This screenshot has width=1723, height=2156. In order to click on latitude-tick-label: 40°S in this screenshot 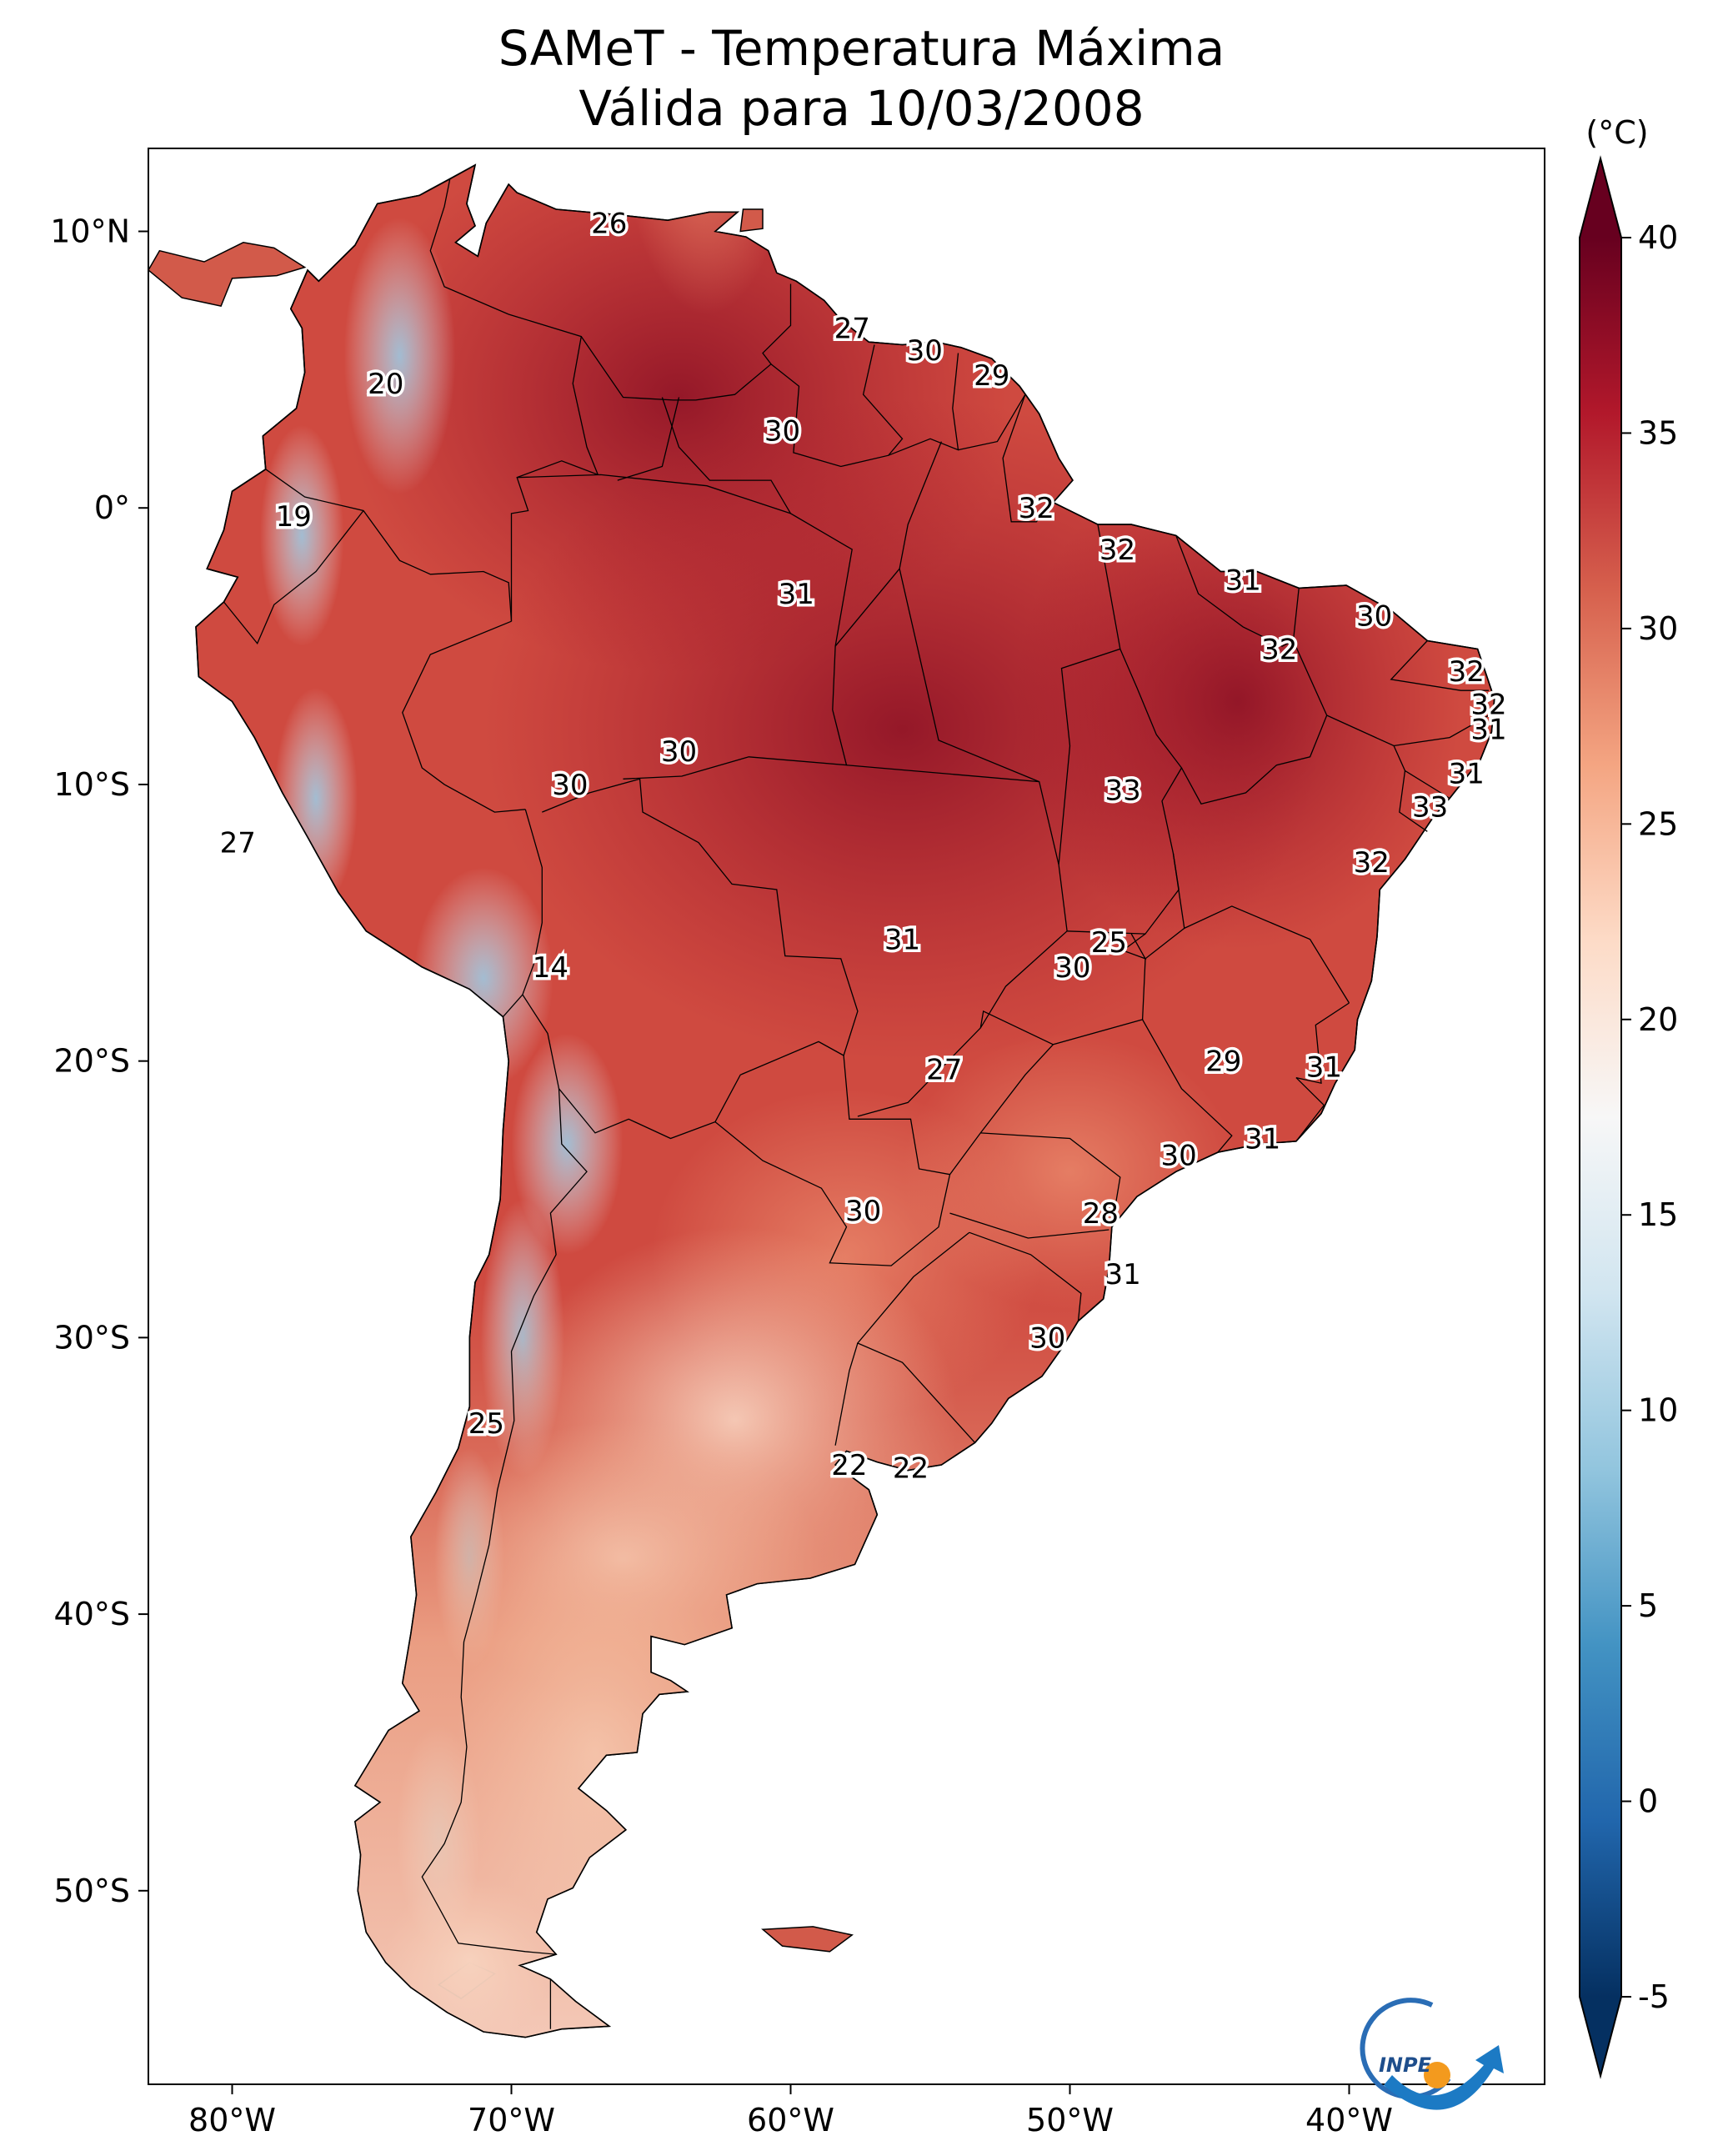, I will do `click(92, 1614)`.